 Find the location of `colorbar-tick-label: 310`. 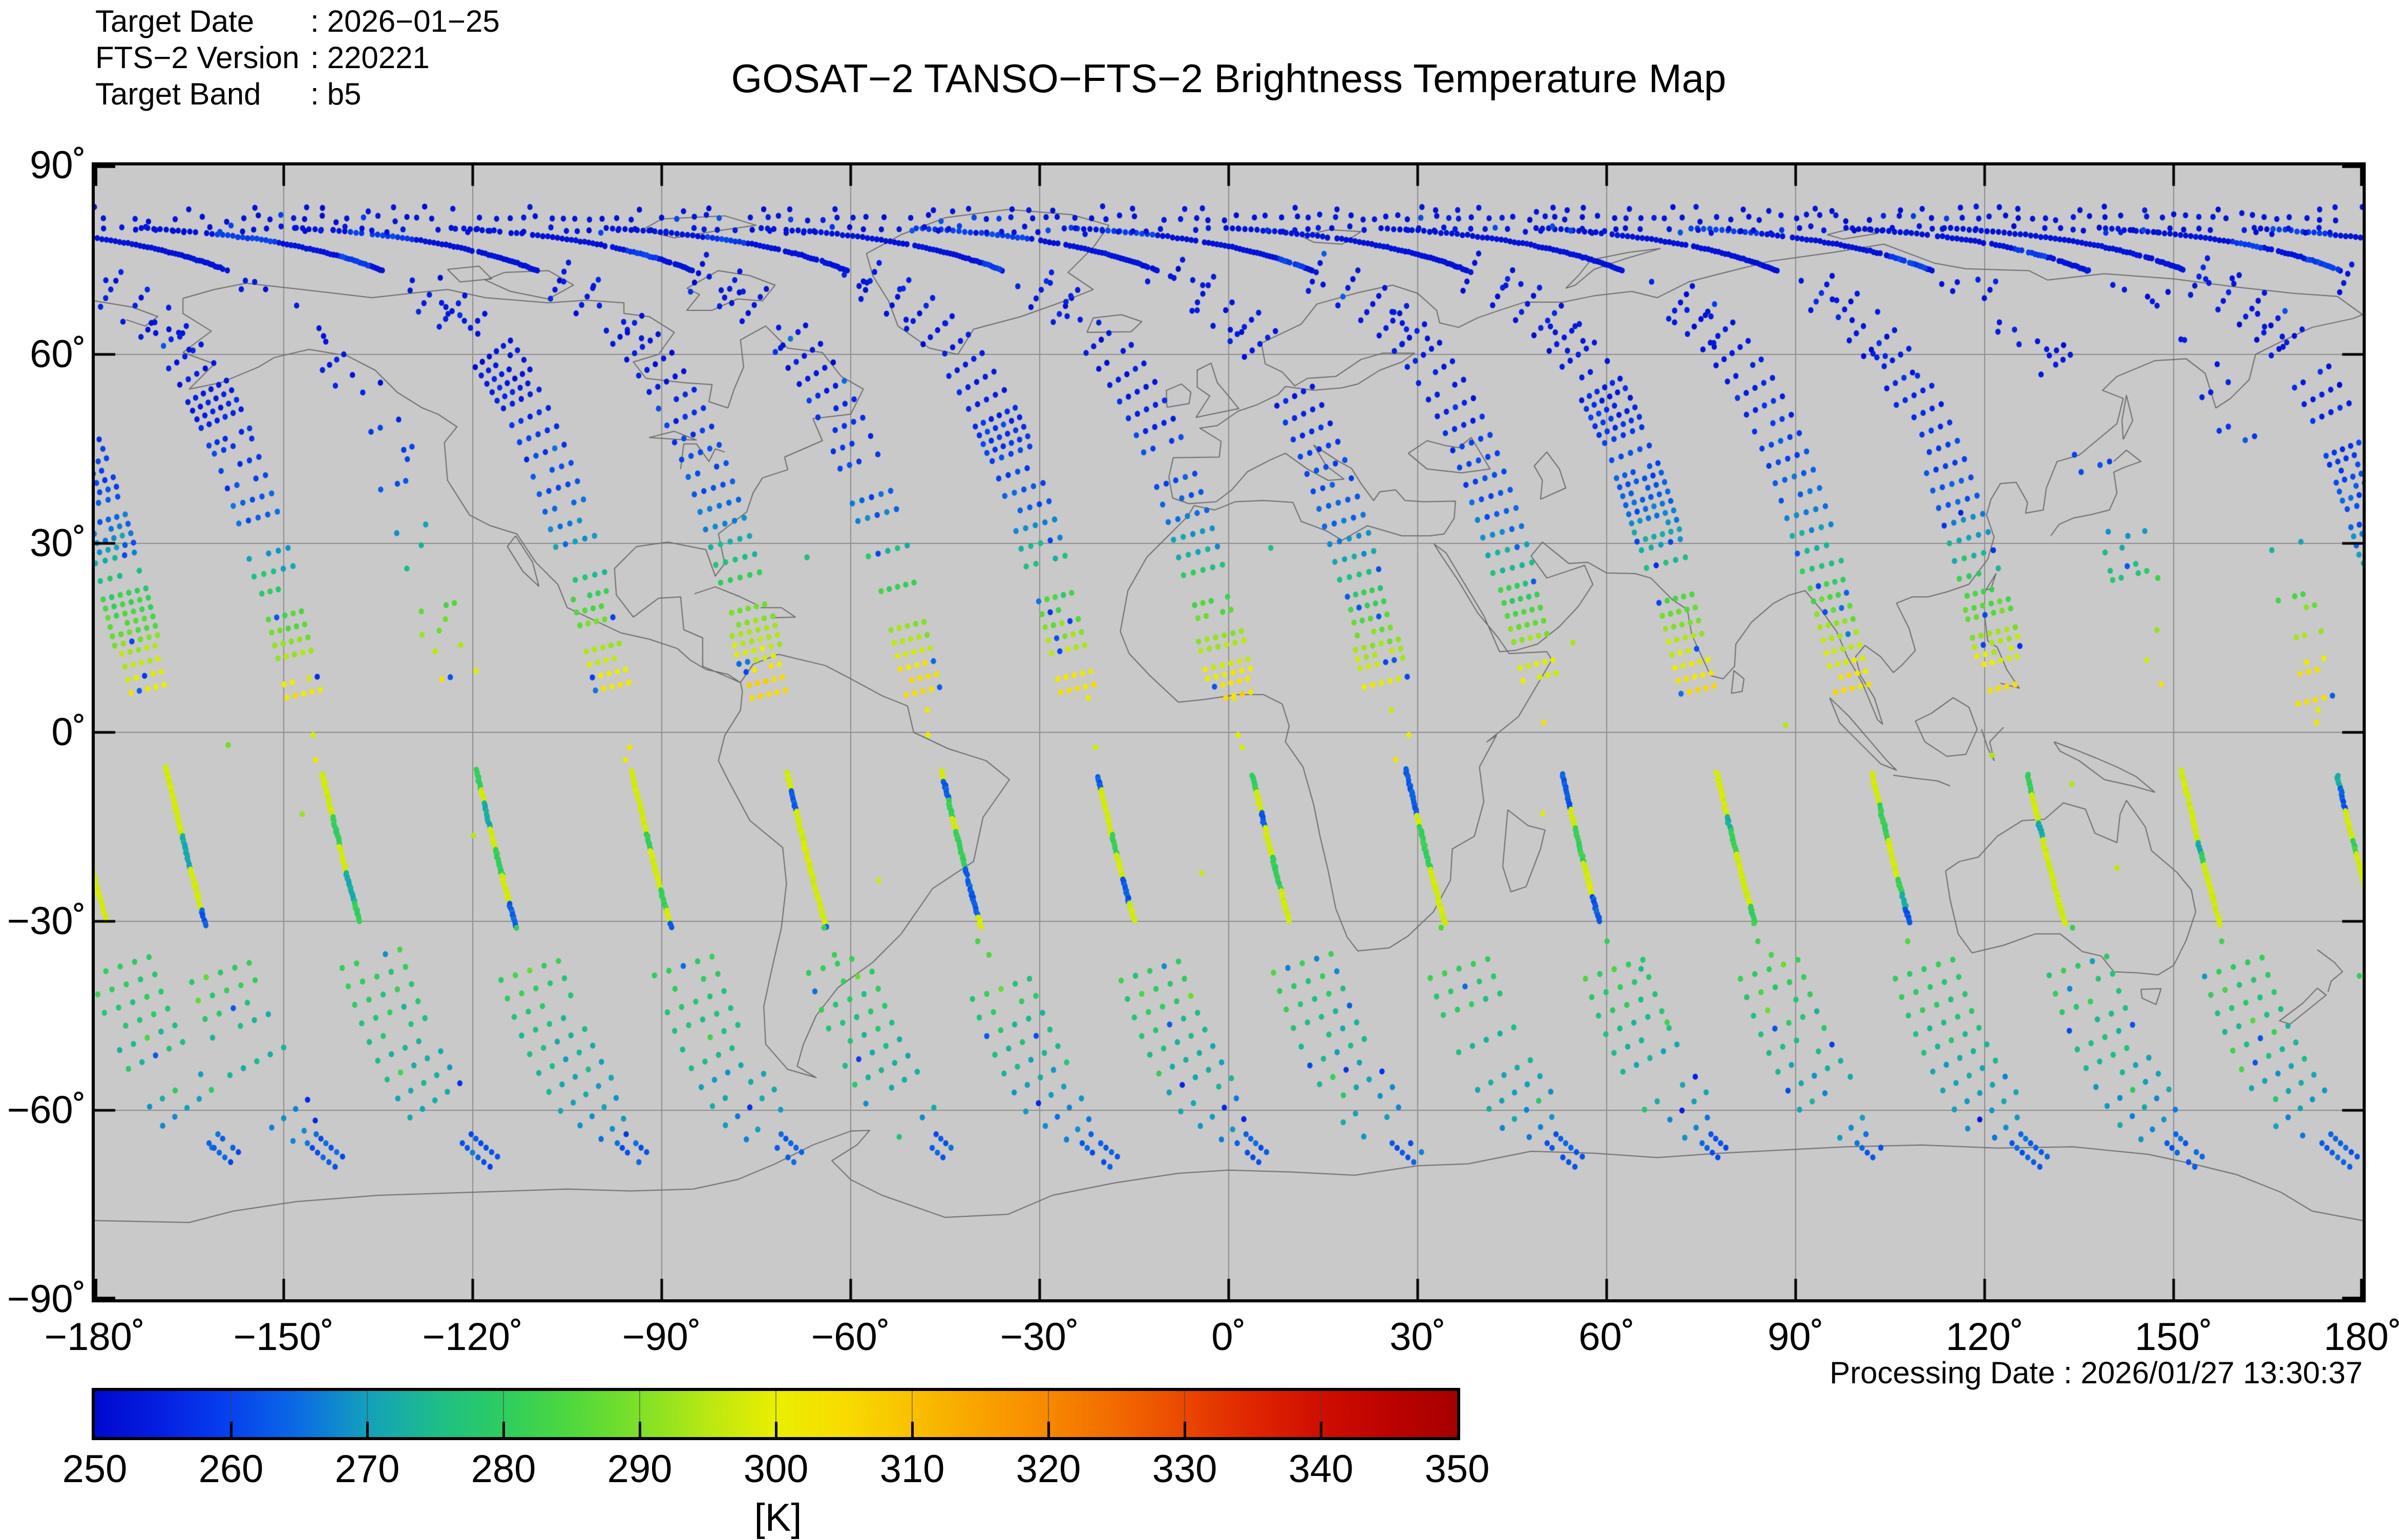

colorbar-tick-label: 310 is located at coordinates (912, 1469).